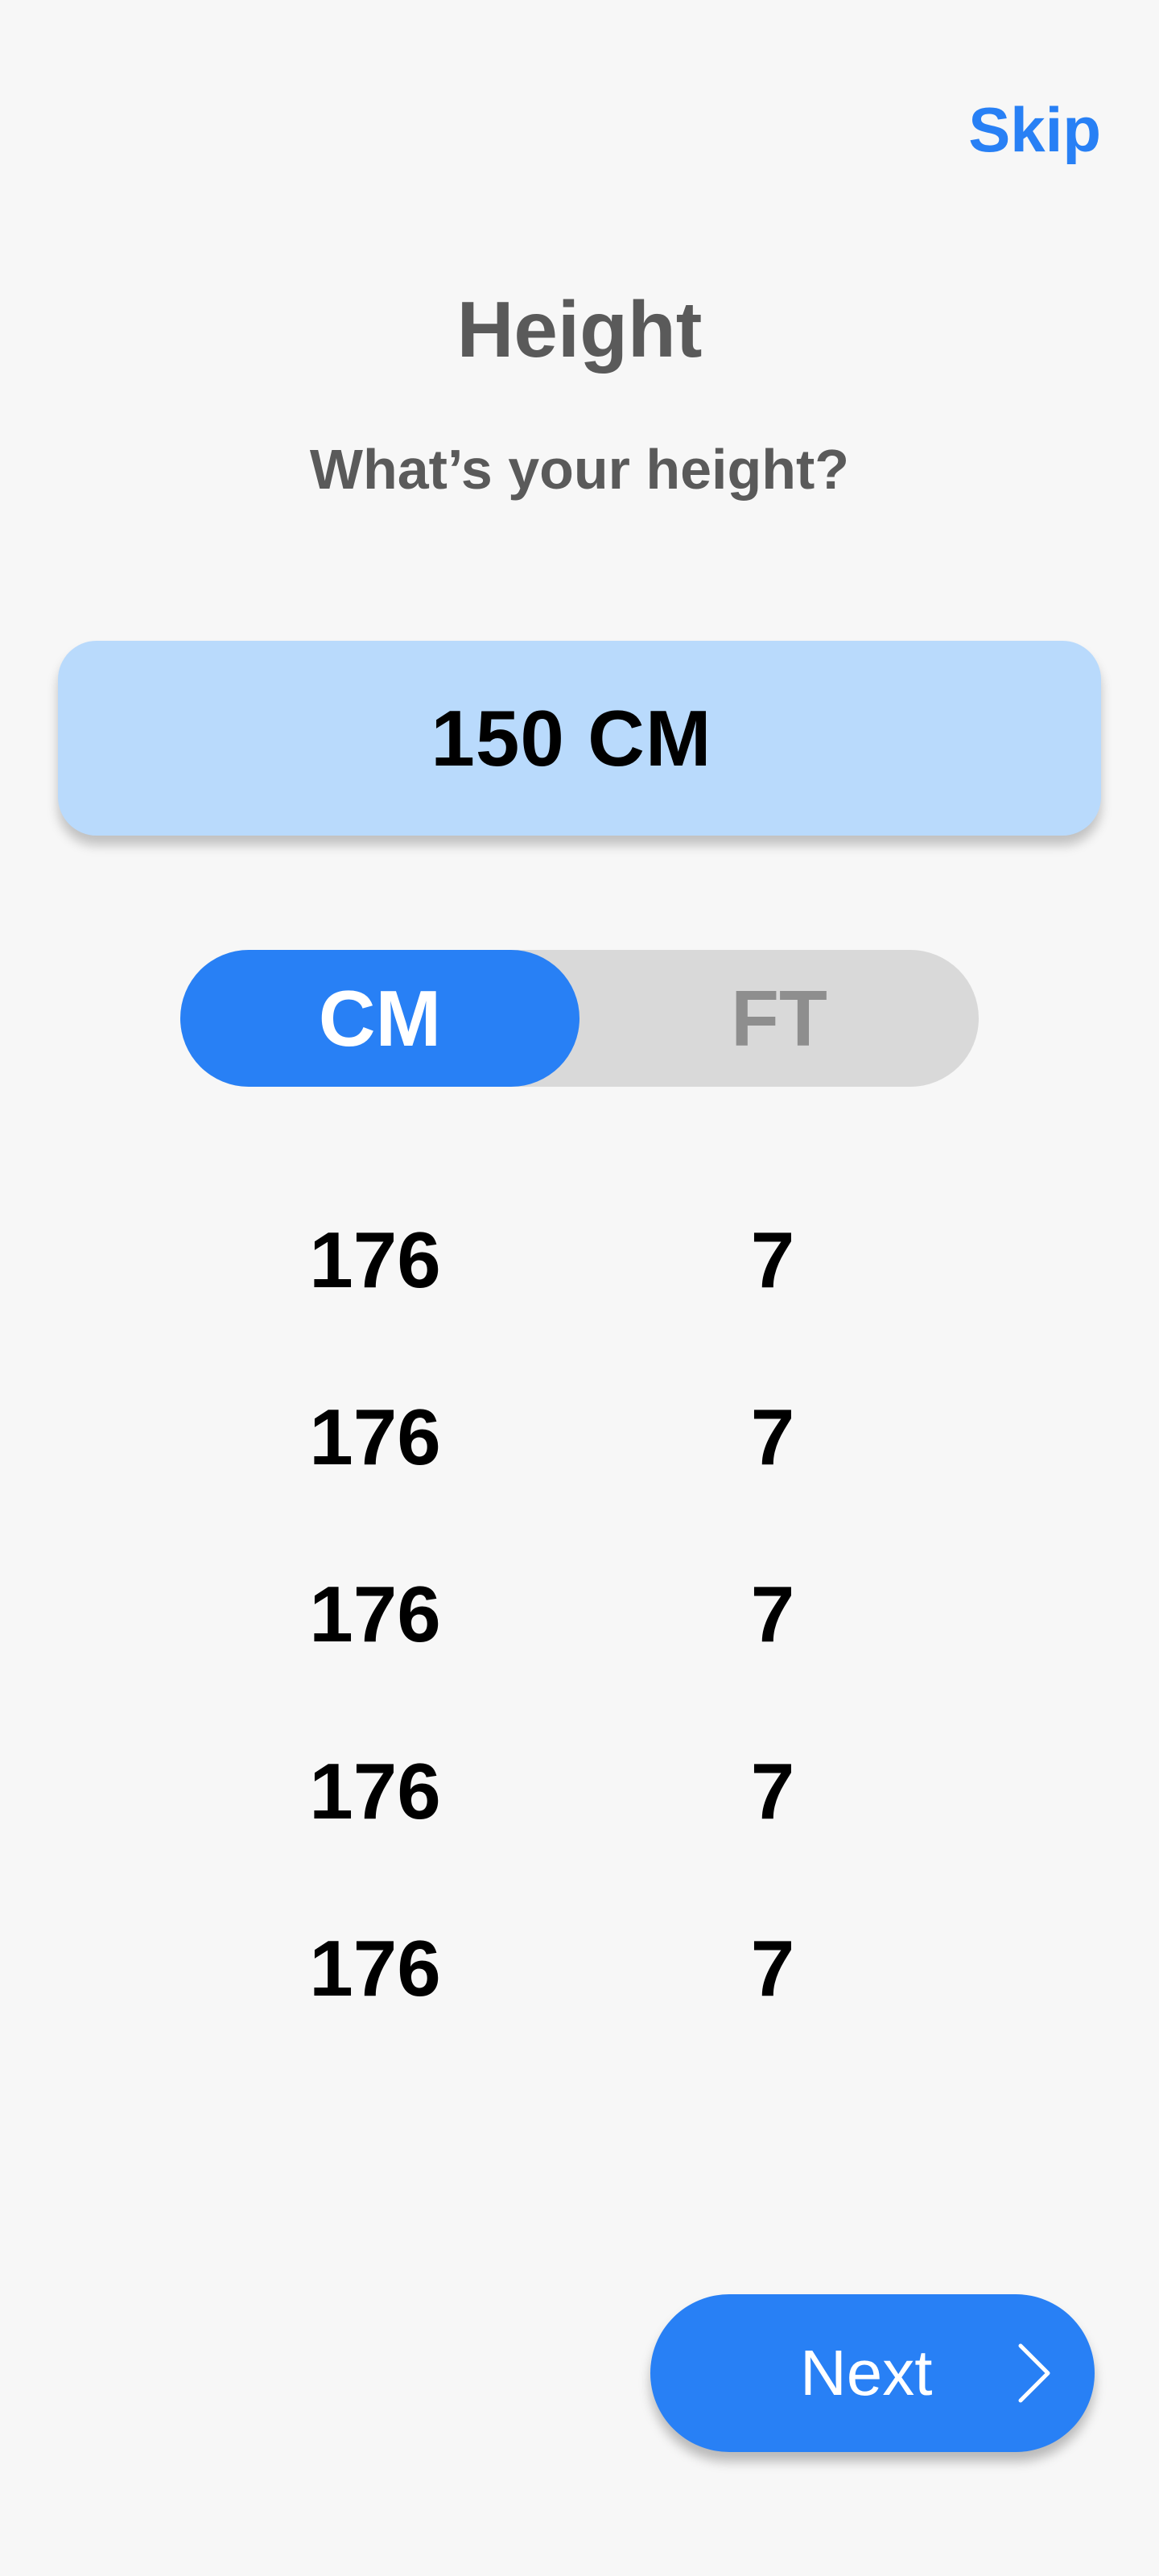 The width and height of the screenshot is (1159, 2576). I want to click on selected-height-display: 150 CM, so click(579, 738).